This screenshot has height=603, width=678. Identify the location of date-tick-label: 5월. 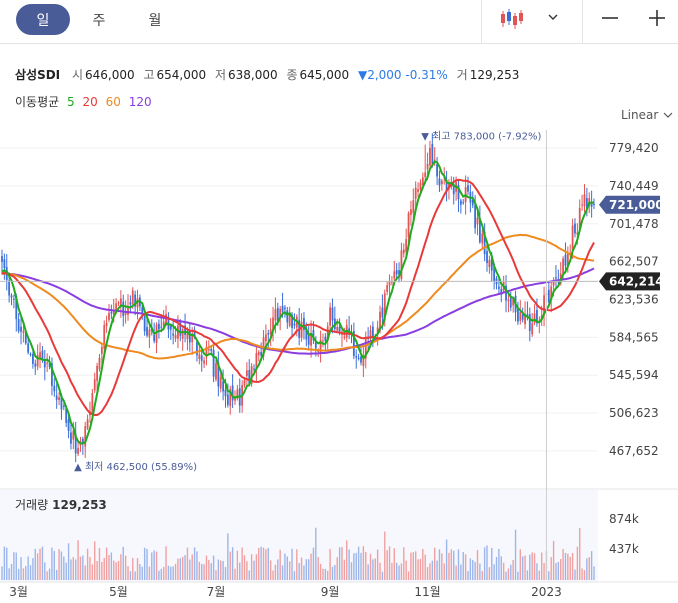
(118, 592).